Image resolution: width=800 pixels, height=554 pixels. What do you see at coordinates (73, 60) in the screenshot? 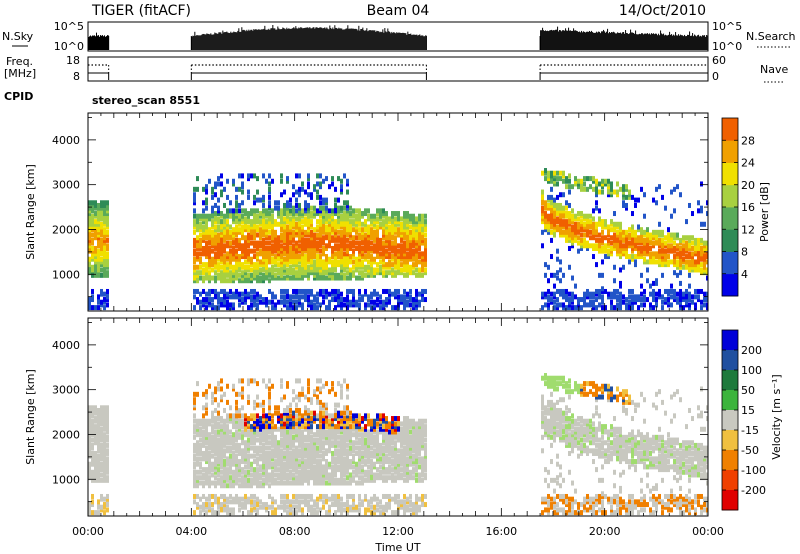
I see `freq-tick-top: 18` at bounding box center [73, 60].